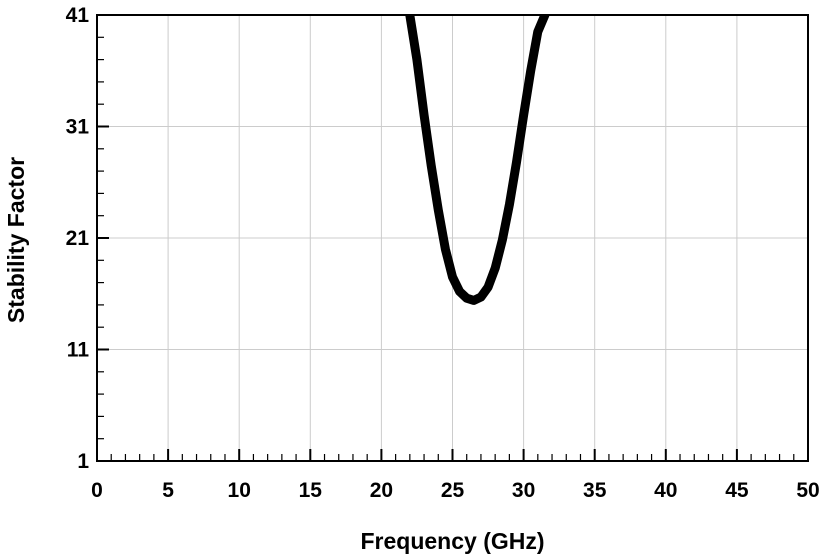  I want to click on x-tick-label: 5, so click(168, 490).